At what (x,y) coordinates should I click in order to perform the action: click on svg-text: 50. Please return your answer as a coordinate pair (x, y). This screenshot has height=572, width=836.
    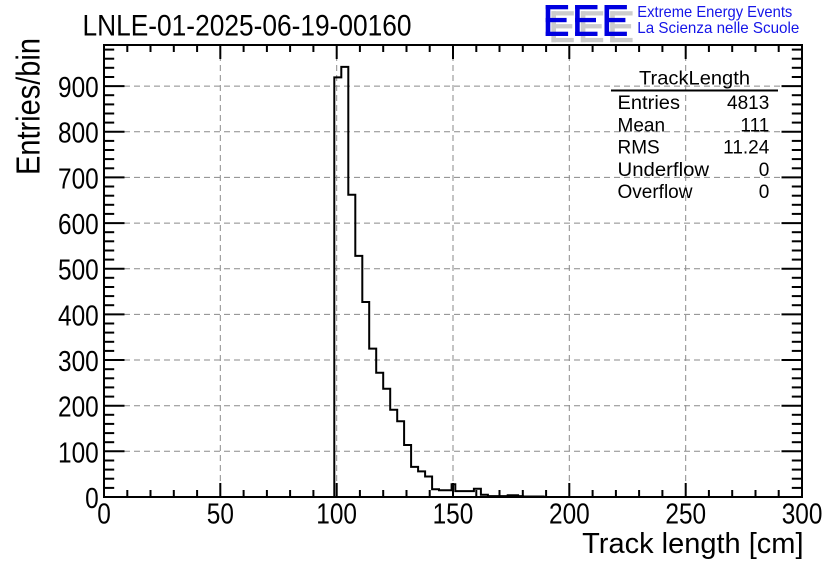
    Looking at the image, I should click on (220, 515).